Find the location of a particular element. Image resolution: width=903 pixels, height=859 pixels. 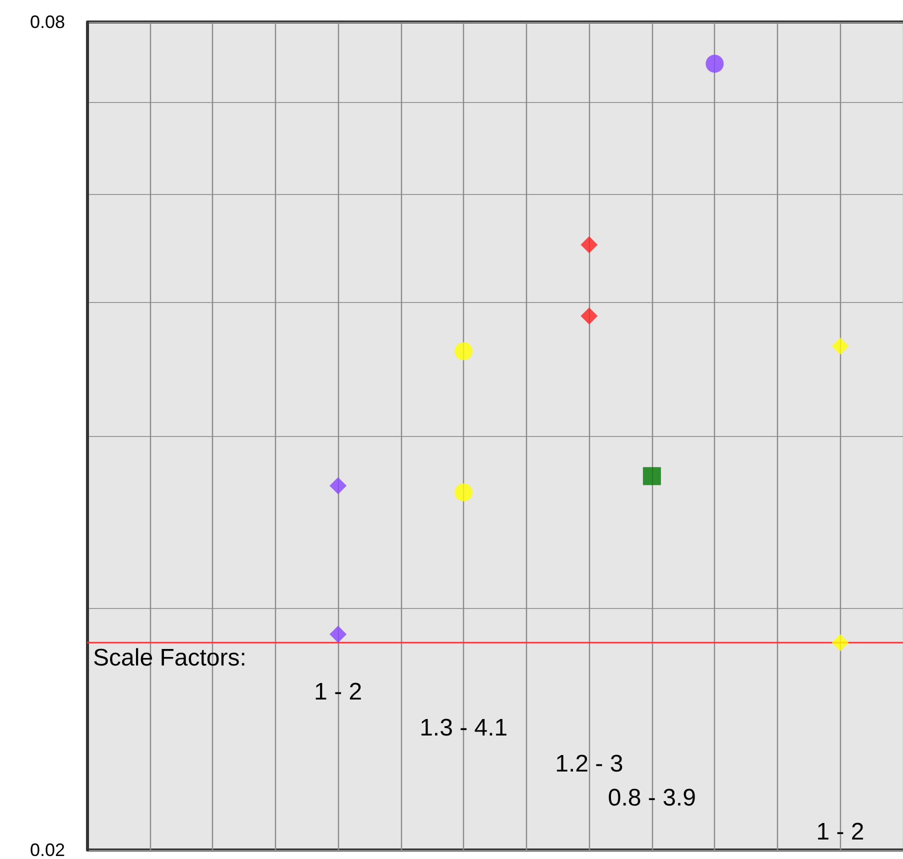

annotation: Scale Factors: is located at coordinates (169, 658).